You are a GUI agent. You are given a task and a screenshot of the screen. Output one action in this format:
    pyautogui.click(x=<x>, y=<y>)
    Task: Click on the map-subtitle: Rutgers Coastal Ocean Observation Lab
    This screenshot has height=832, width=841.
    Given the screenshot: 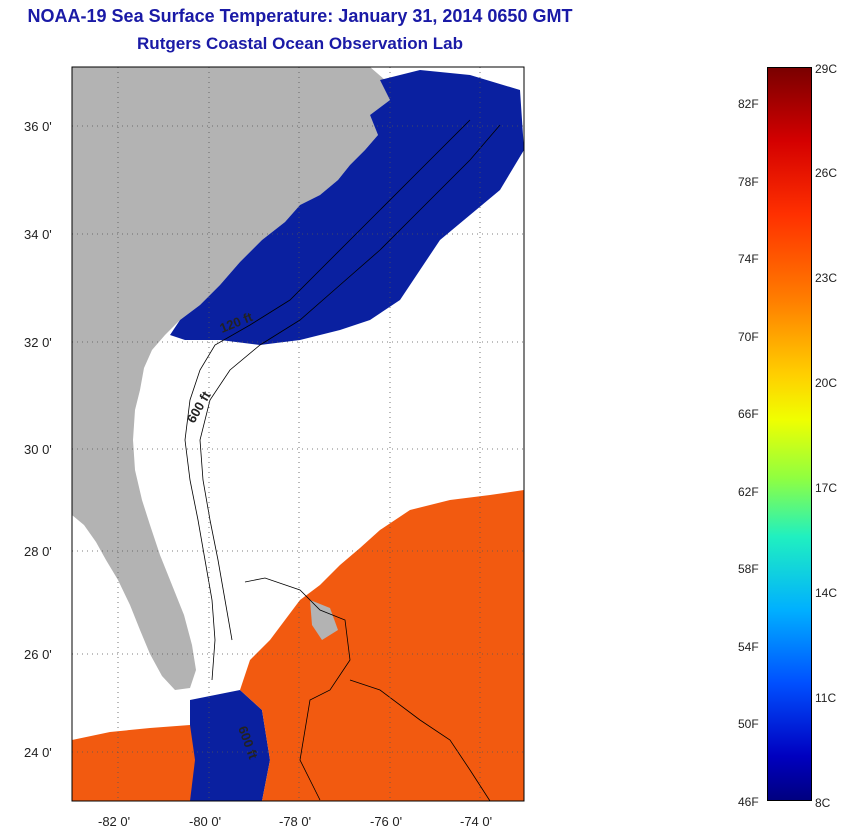 What is the action you would take?
    pyautogui.click(x=300, y=43)
    